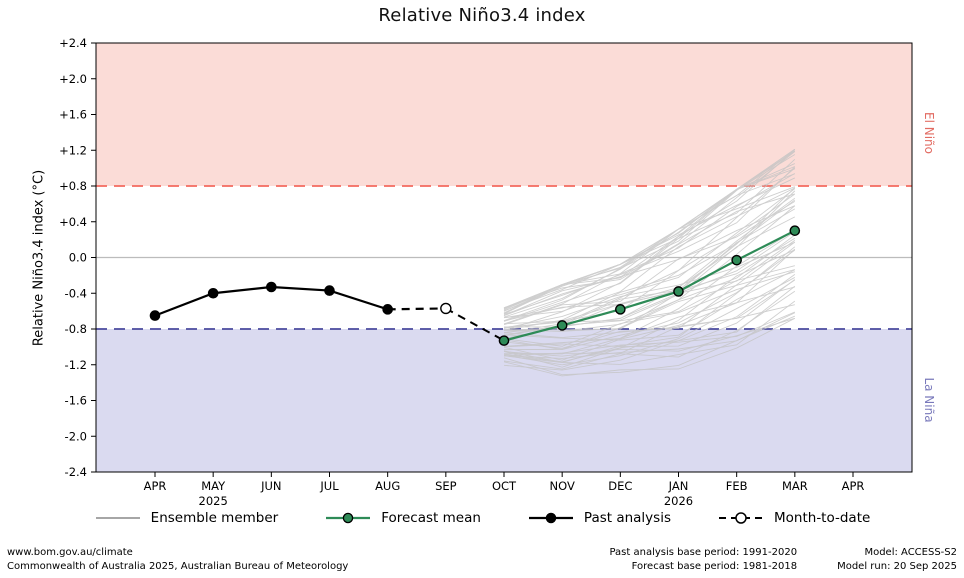  What do you see at coordinates (416, 309) in the screenshot?
I see `month-to-date-line` at bounding box center [416, 309].